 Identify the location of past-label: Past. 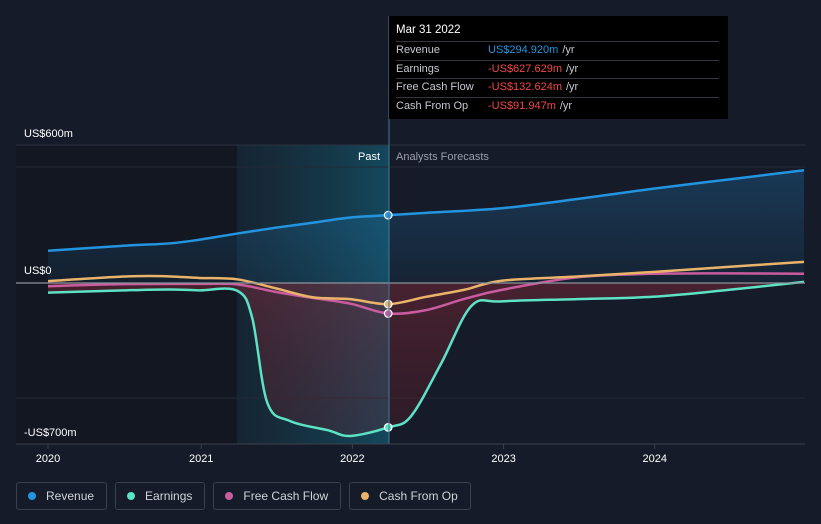
(369, 157).